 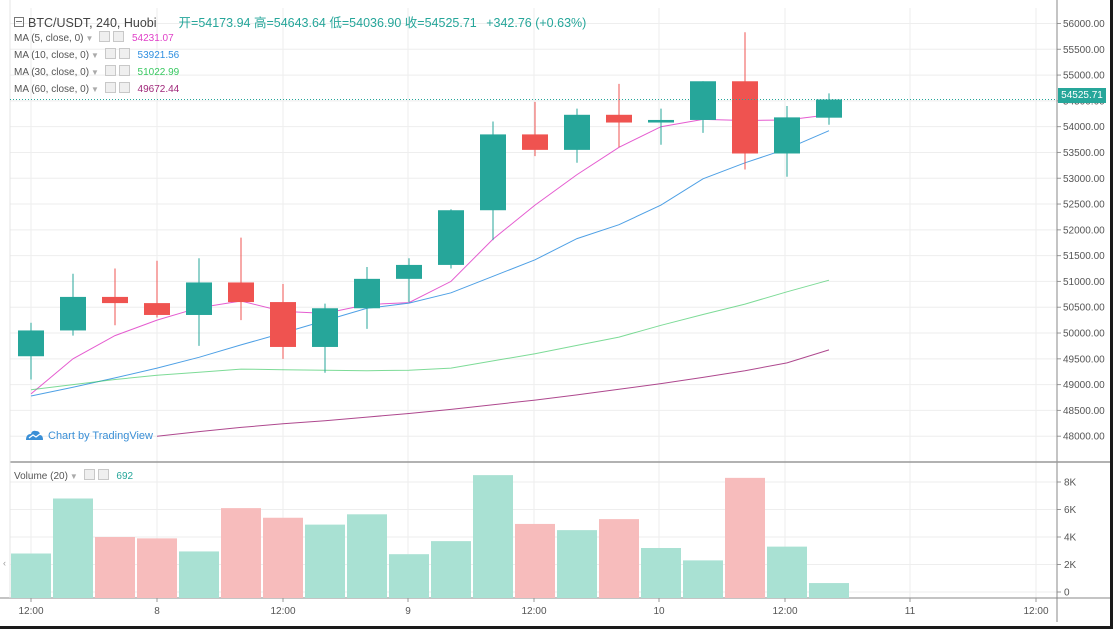 What do you see at coordinates (1084, 50) in the screenshot?
I see `price-tick-label: 55500.00` at bounding box center [1084, 50].